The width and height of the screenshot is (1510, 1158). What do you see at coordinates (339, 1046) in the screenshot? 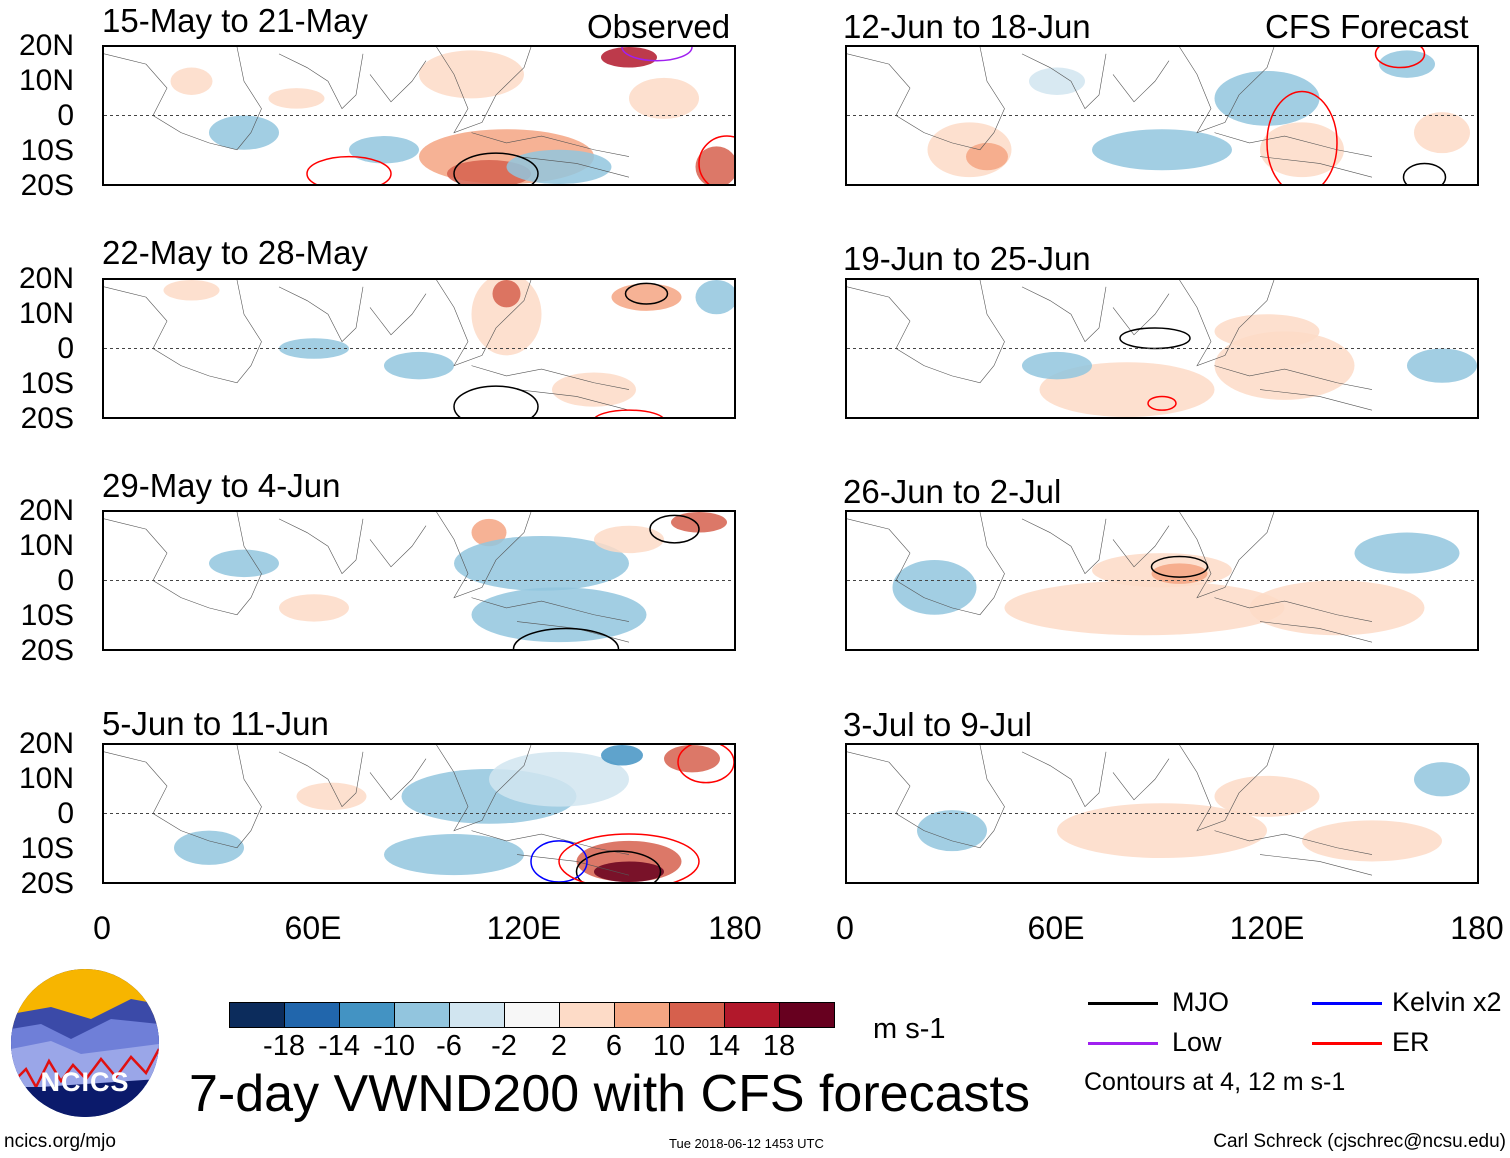
I see `colorbar-tick-label: -14` at bounding box center [339, 1046].